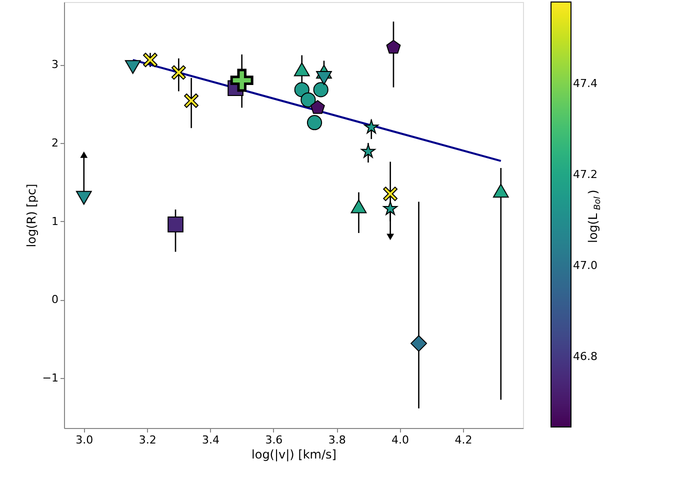 This screenshot has height=483, width=679. Describe the element at coordinates (274, 440) in the screenshot. I see `x-tick-label: 3.6` at that location.